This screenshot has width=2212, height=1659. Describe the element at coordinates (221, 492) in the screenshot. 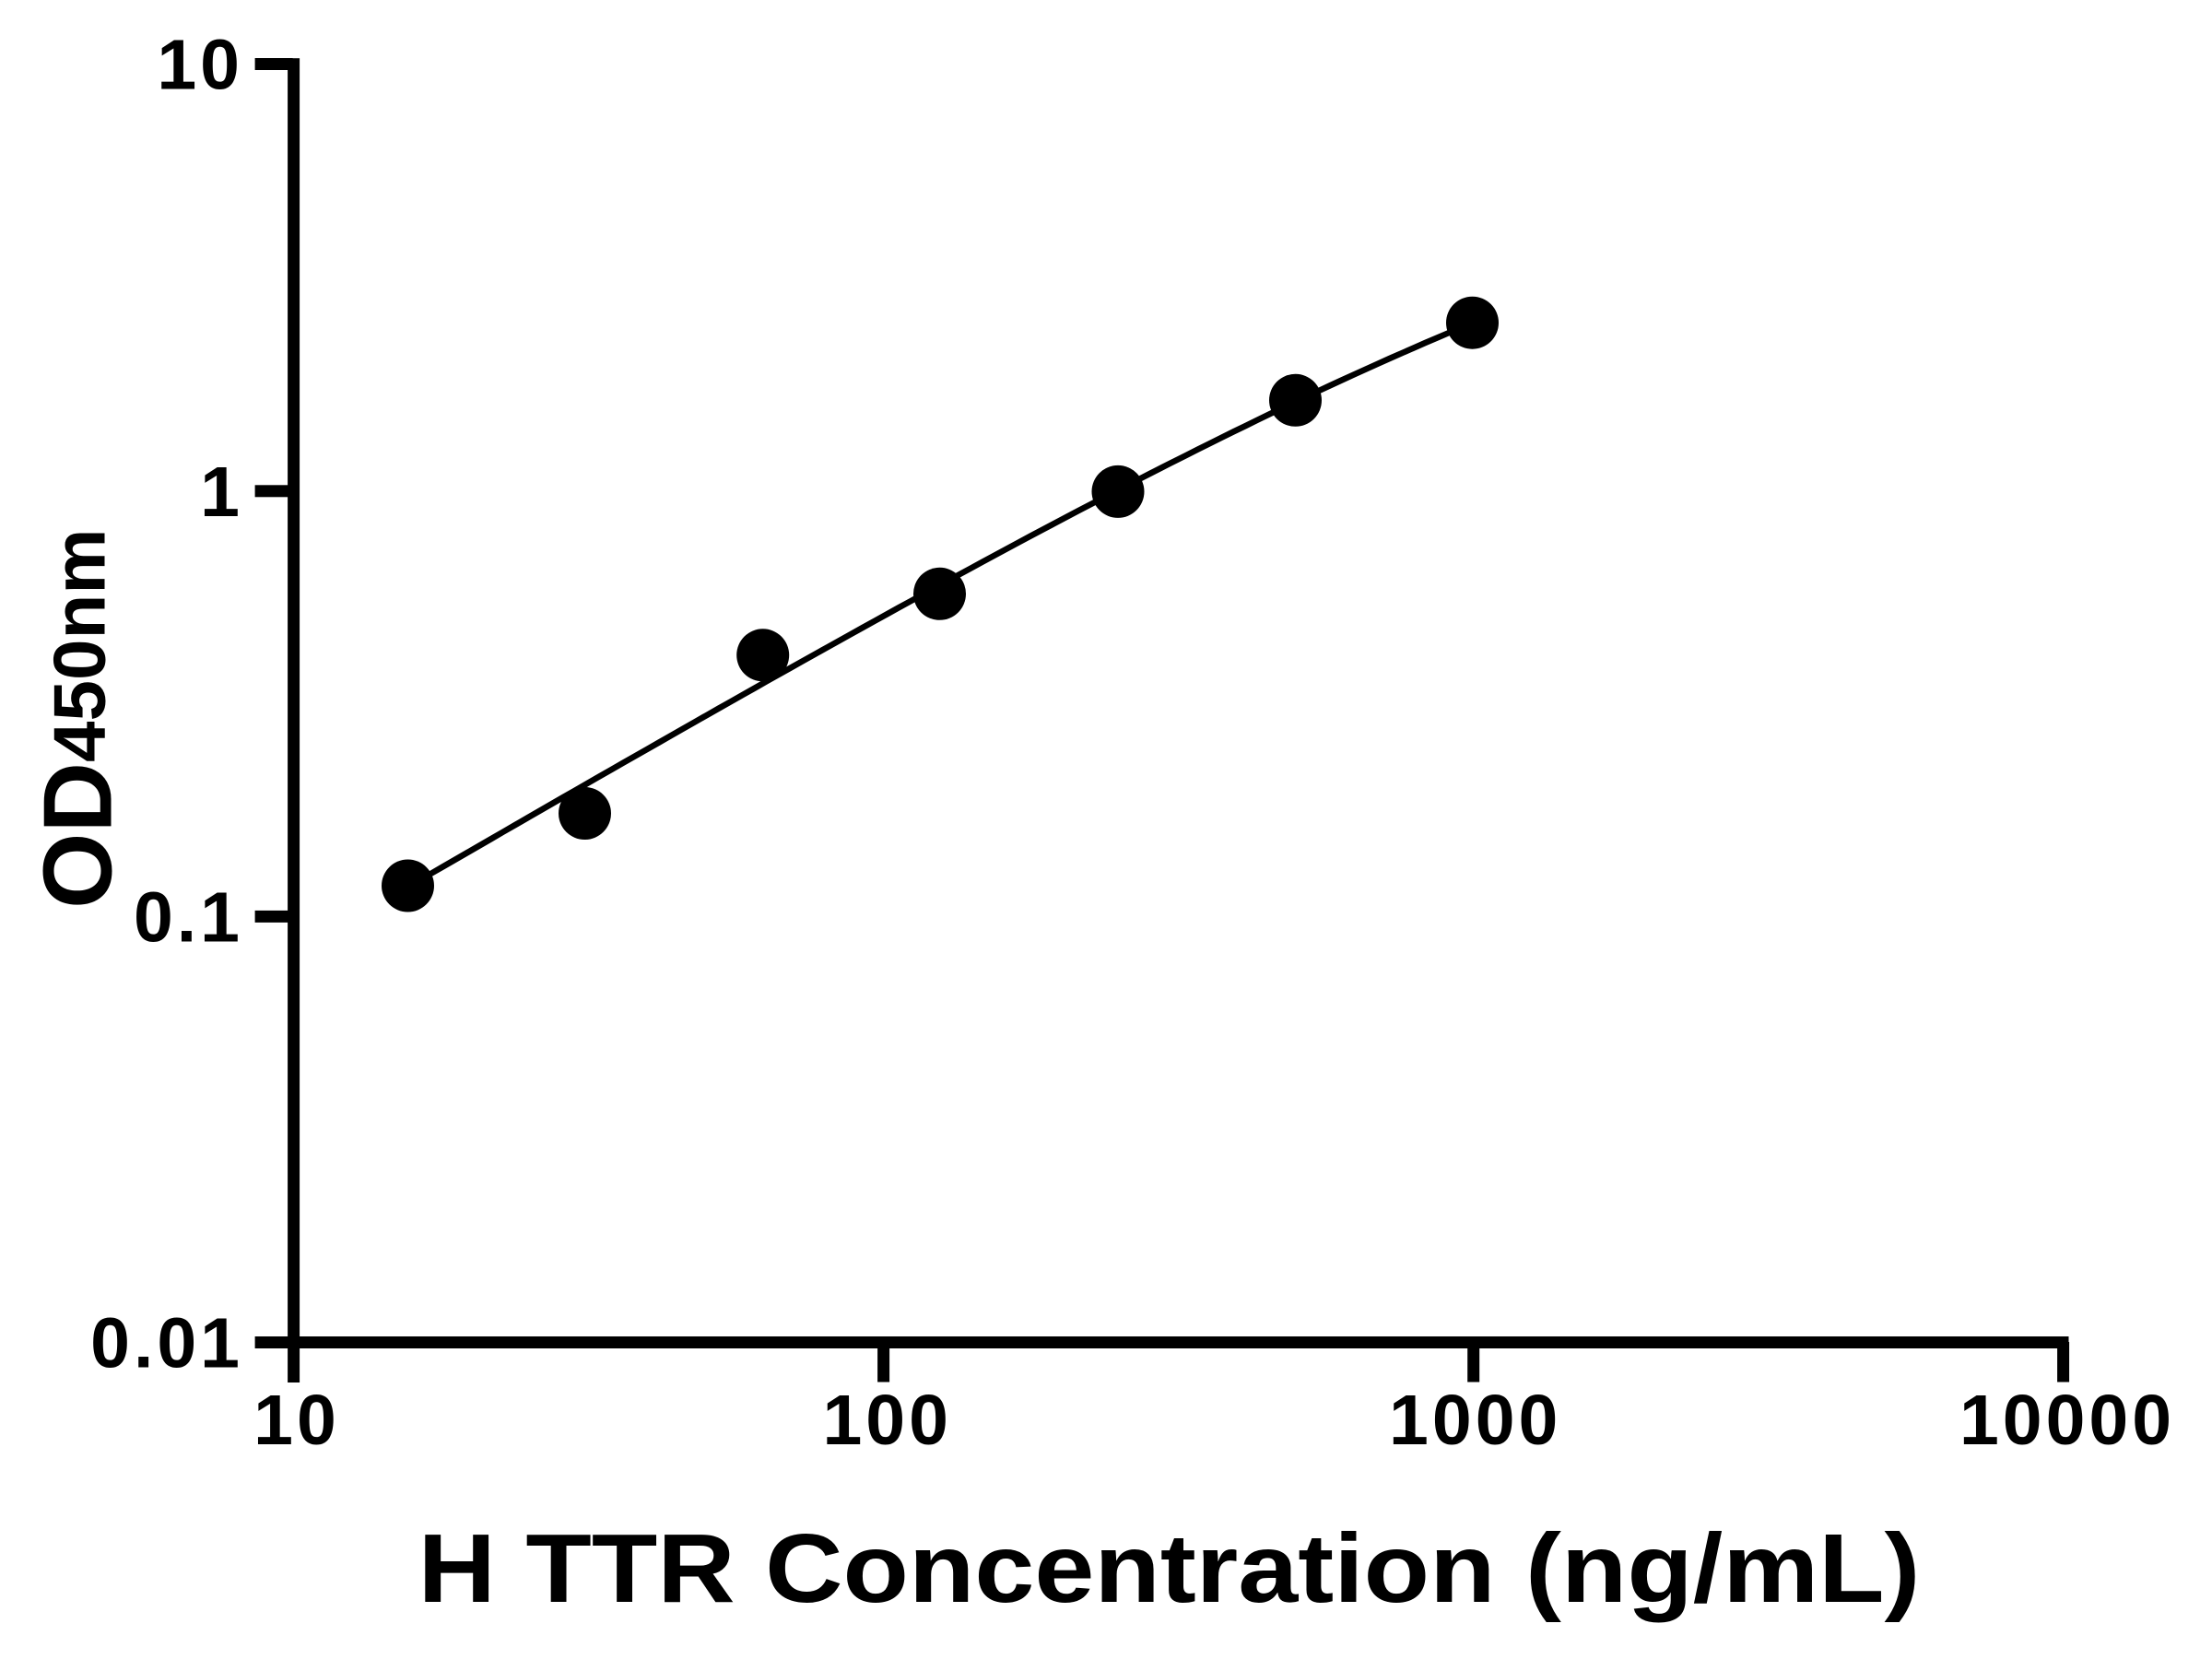

I see `svg-text: 1` at that location.